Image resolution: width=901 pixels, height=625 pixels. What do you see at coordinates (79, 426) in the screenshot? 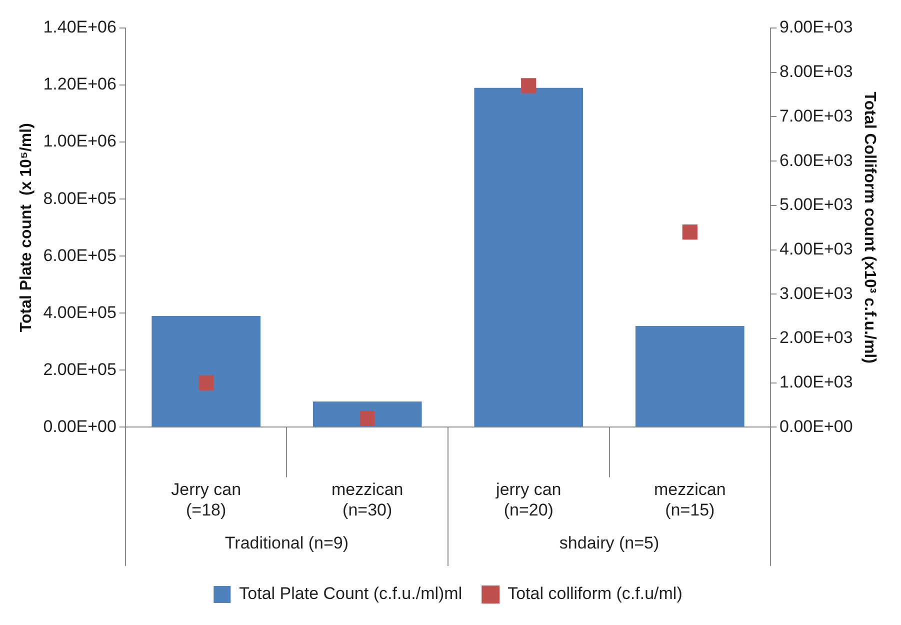
I see `y-tick-label: 0.00E+00` at bounding box center [79, 426].